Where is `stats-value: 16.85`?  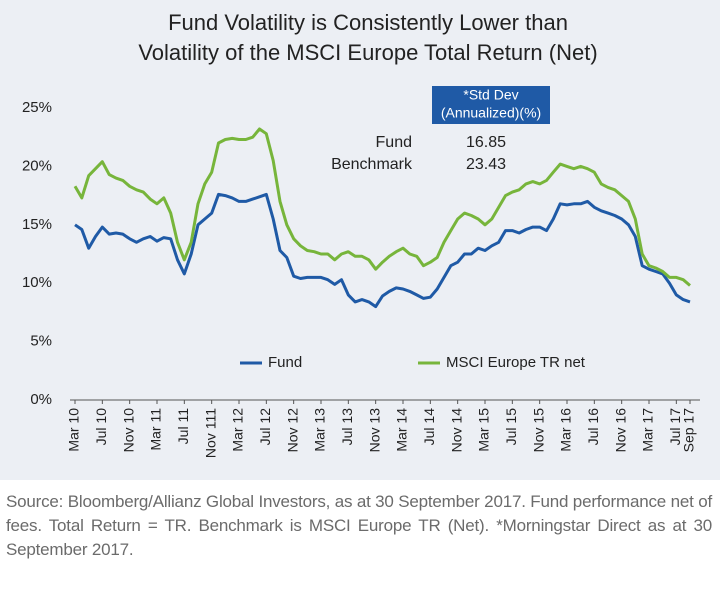 stats-value: 16.85 is located at coordinates (486, 142).